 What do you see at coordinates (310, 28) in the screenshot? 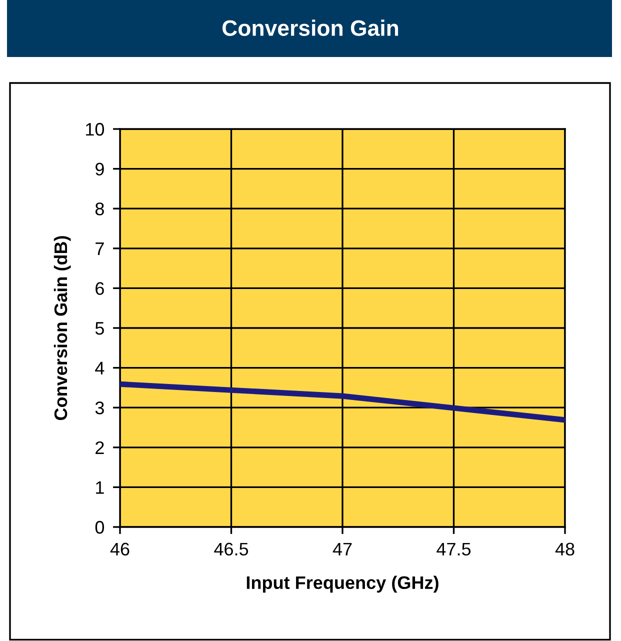
I see `chart-title: Conversion Gain` at bounding box center [310, 28].